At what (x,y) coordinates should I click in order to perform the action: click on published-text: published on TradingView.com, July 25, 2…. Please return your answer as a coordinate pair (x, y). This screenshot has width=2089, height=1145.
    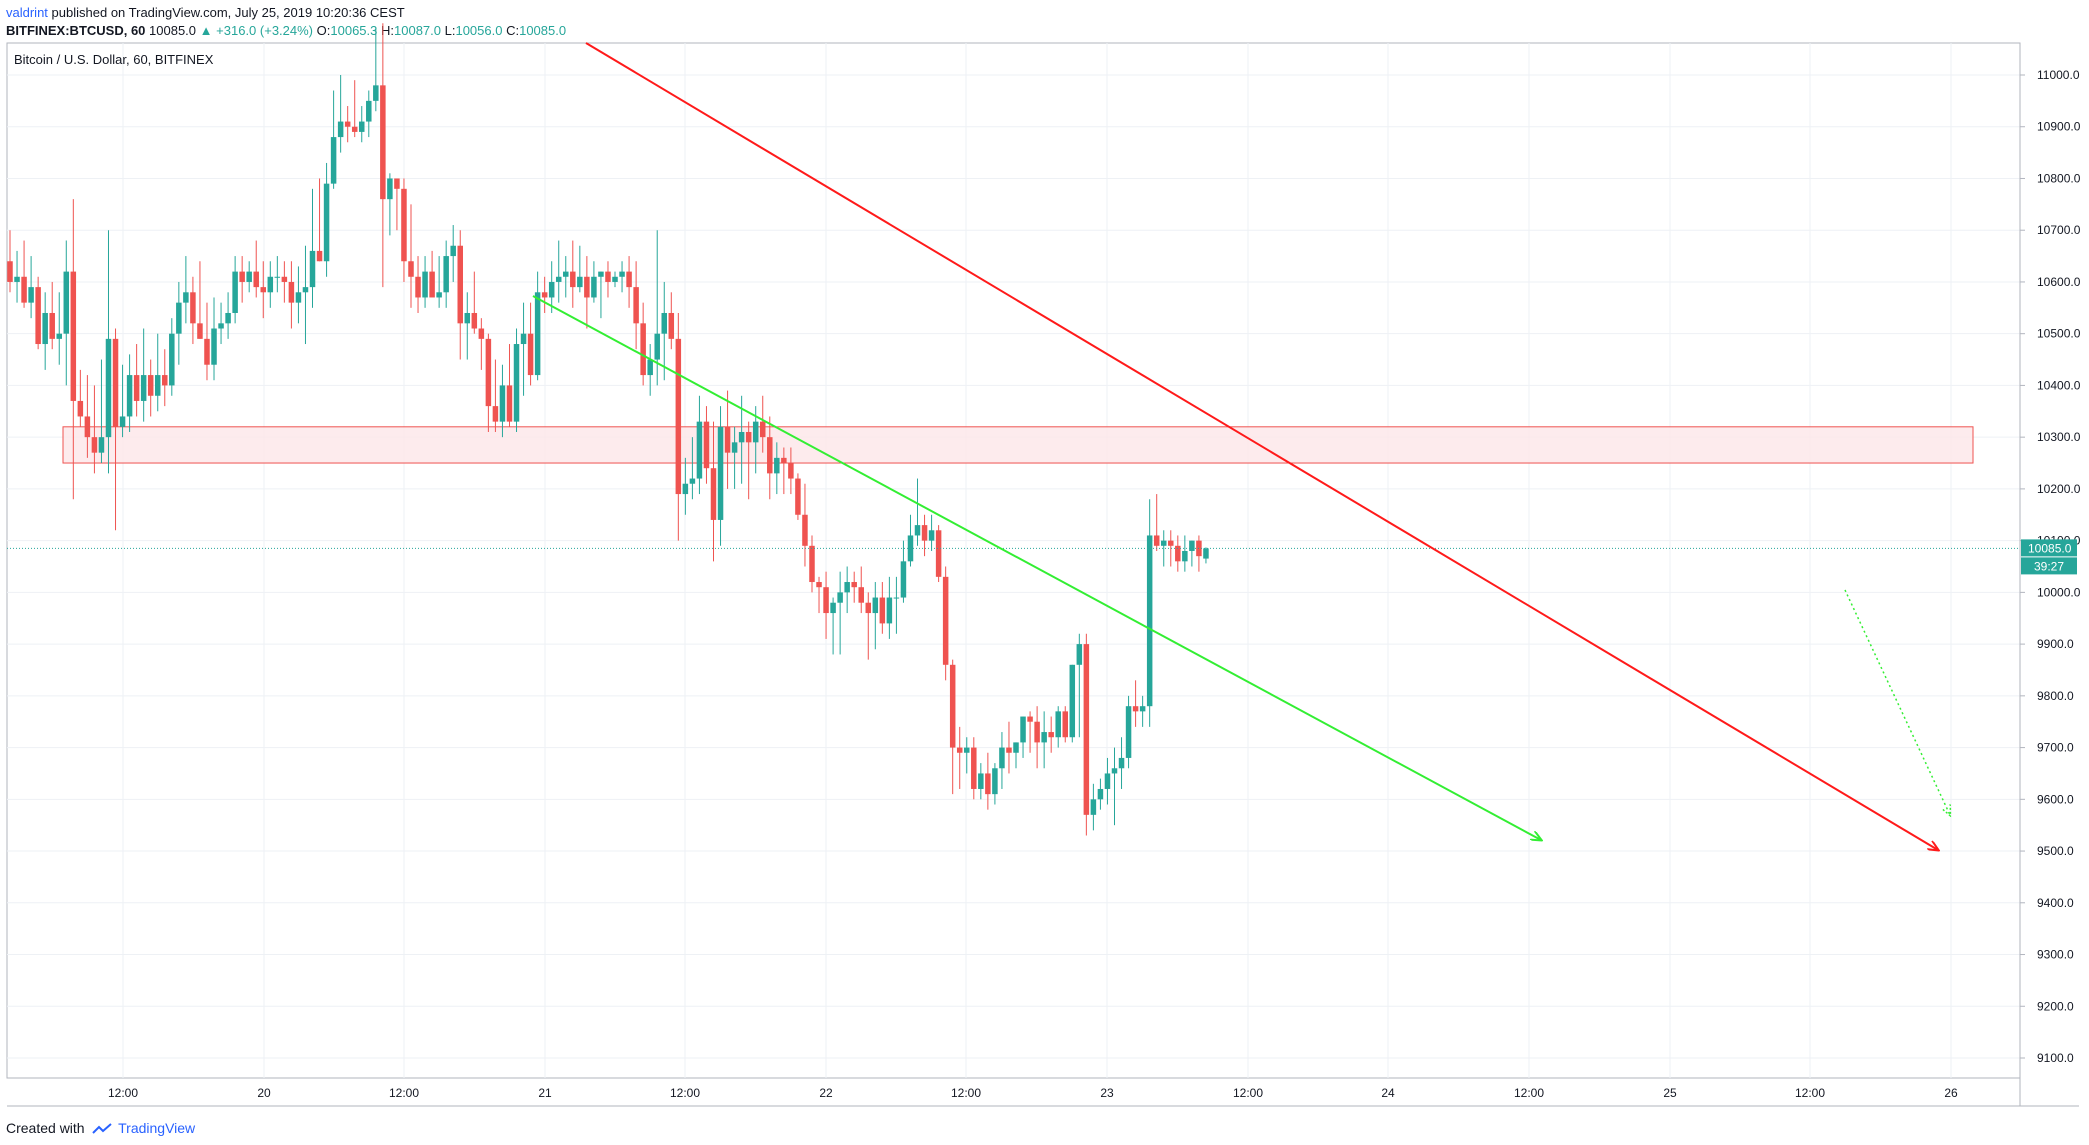
    Looking at the image, I should click on (228, 12).